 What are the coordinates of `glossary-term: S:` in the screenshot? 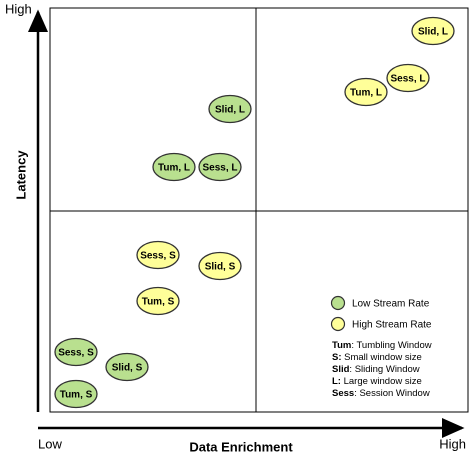 It's located at (337, 357).